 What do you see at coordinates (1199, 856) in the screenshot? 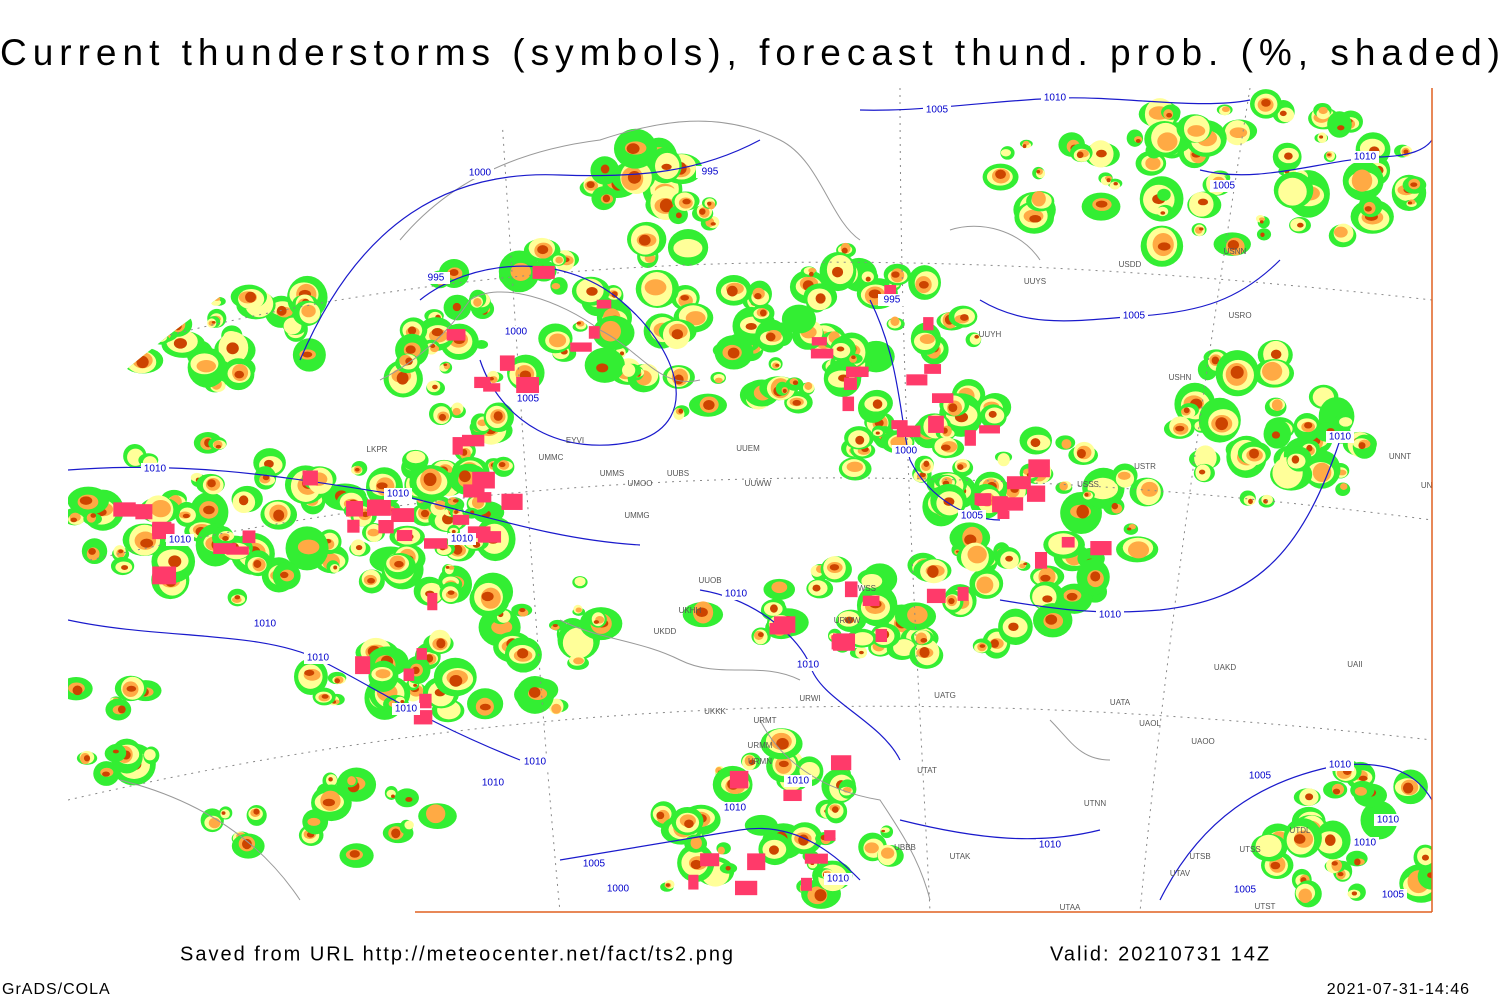
I see `station-label: UTSB` at bounding box center [1199, 856].